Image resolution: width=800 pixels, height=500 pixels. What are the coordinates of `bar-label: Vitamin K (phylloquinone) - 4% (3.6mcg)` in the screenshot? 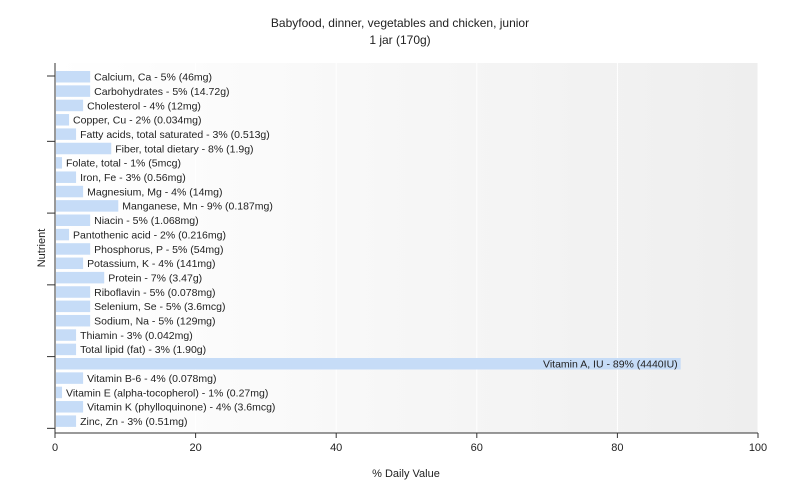 It's located at (181, 408).